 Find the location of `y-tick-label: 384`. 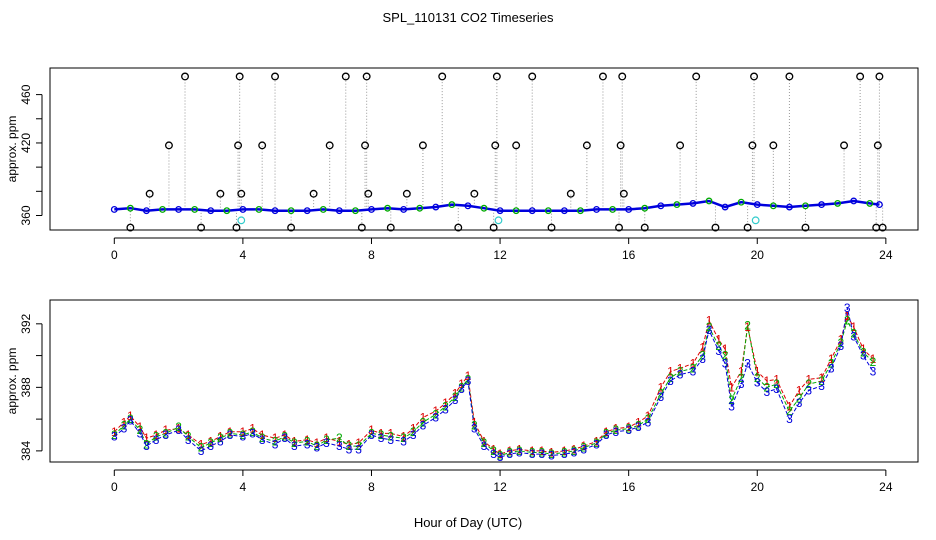

y-tick-label: 384 is located at coordinates (26, 451).